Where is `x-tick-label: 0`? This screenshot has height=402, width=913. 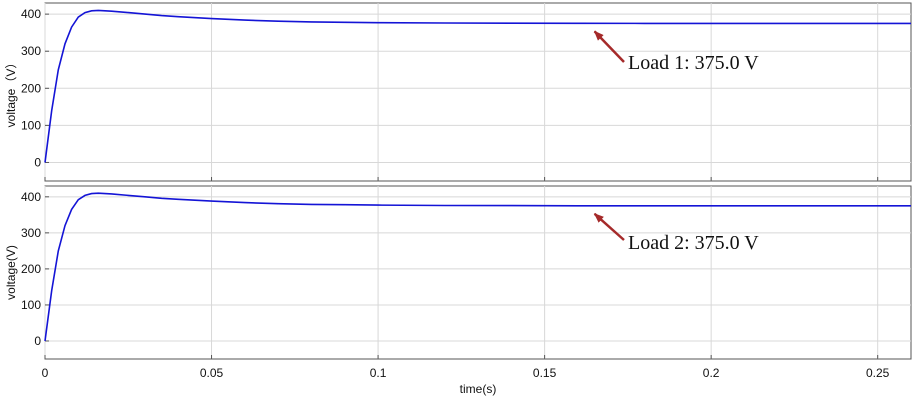 x-tick-label: 0 is located at coordinates (45, 373).